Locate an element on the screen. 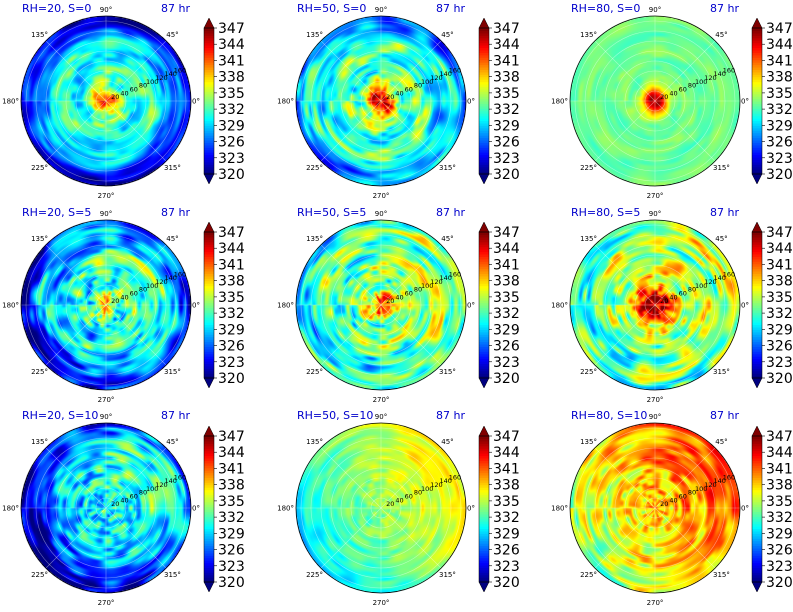  radial-tick-label: 60 is located at coordinates (683, 497).